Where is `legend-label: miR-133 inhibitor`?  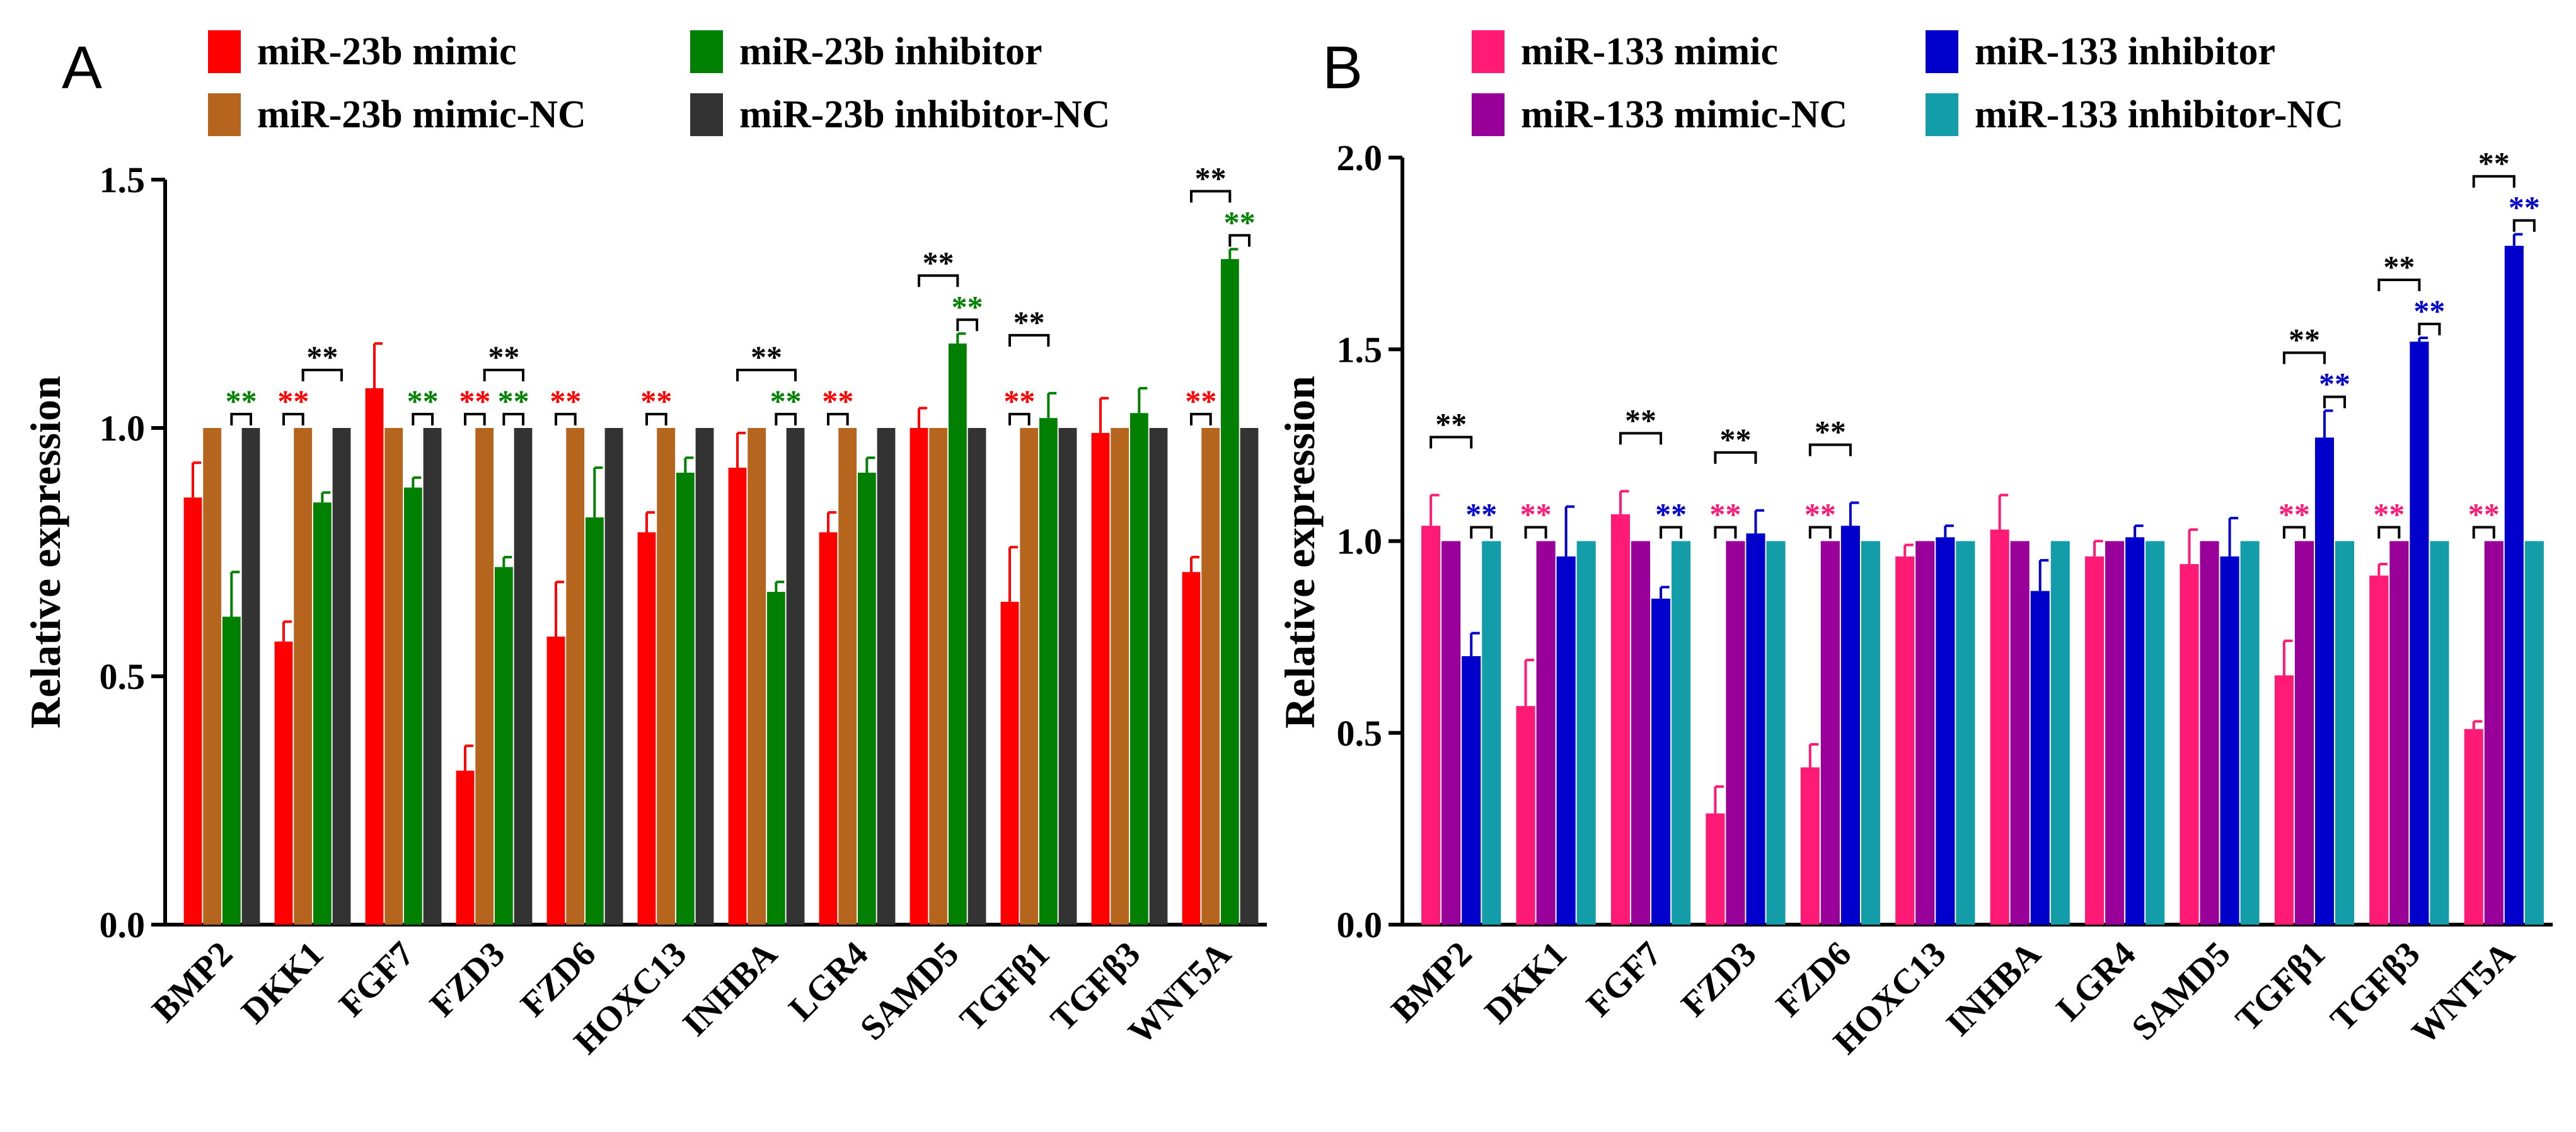 legend-label: miR-133 inhibitor is located at coordinates (2125, 51).